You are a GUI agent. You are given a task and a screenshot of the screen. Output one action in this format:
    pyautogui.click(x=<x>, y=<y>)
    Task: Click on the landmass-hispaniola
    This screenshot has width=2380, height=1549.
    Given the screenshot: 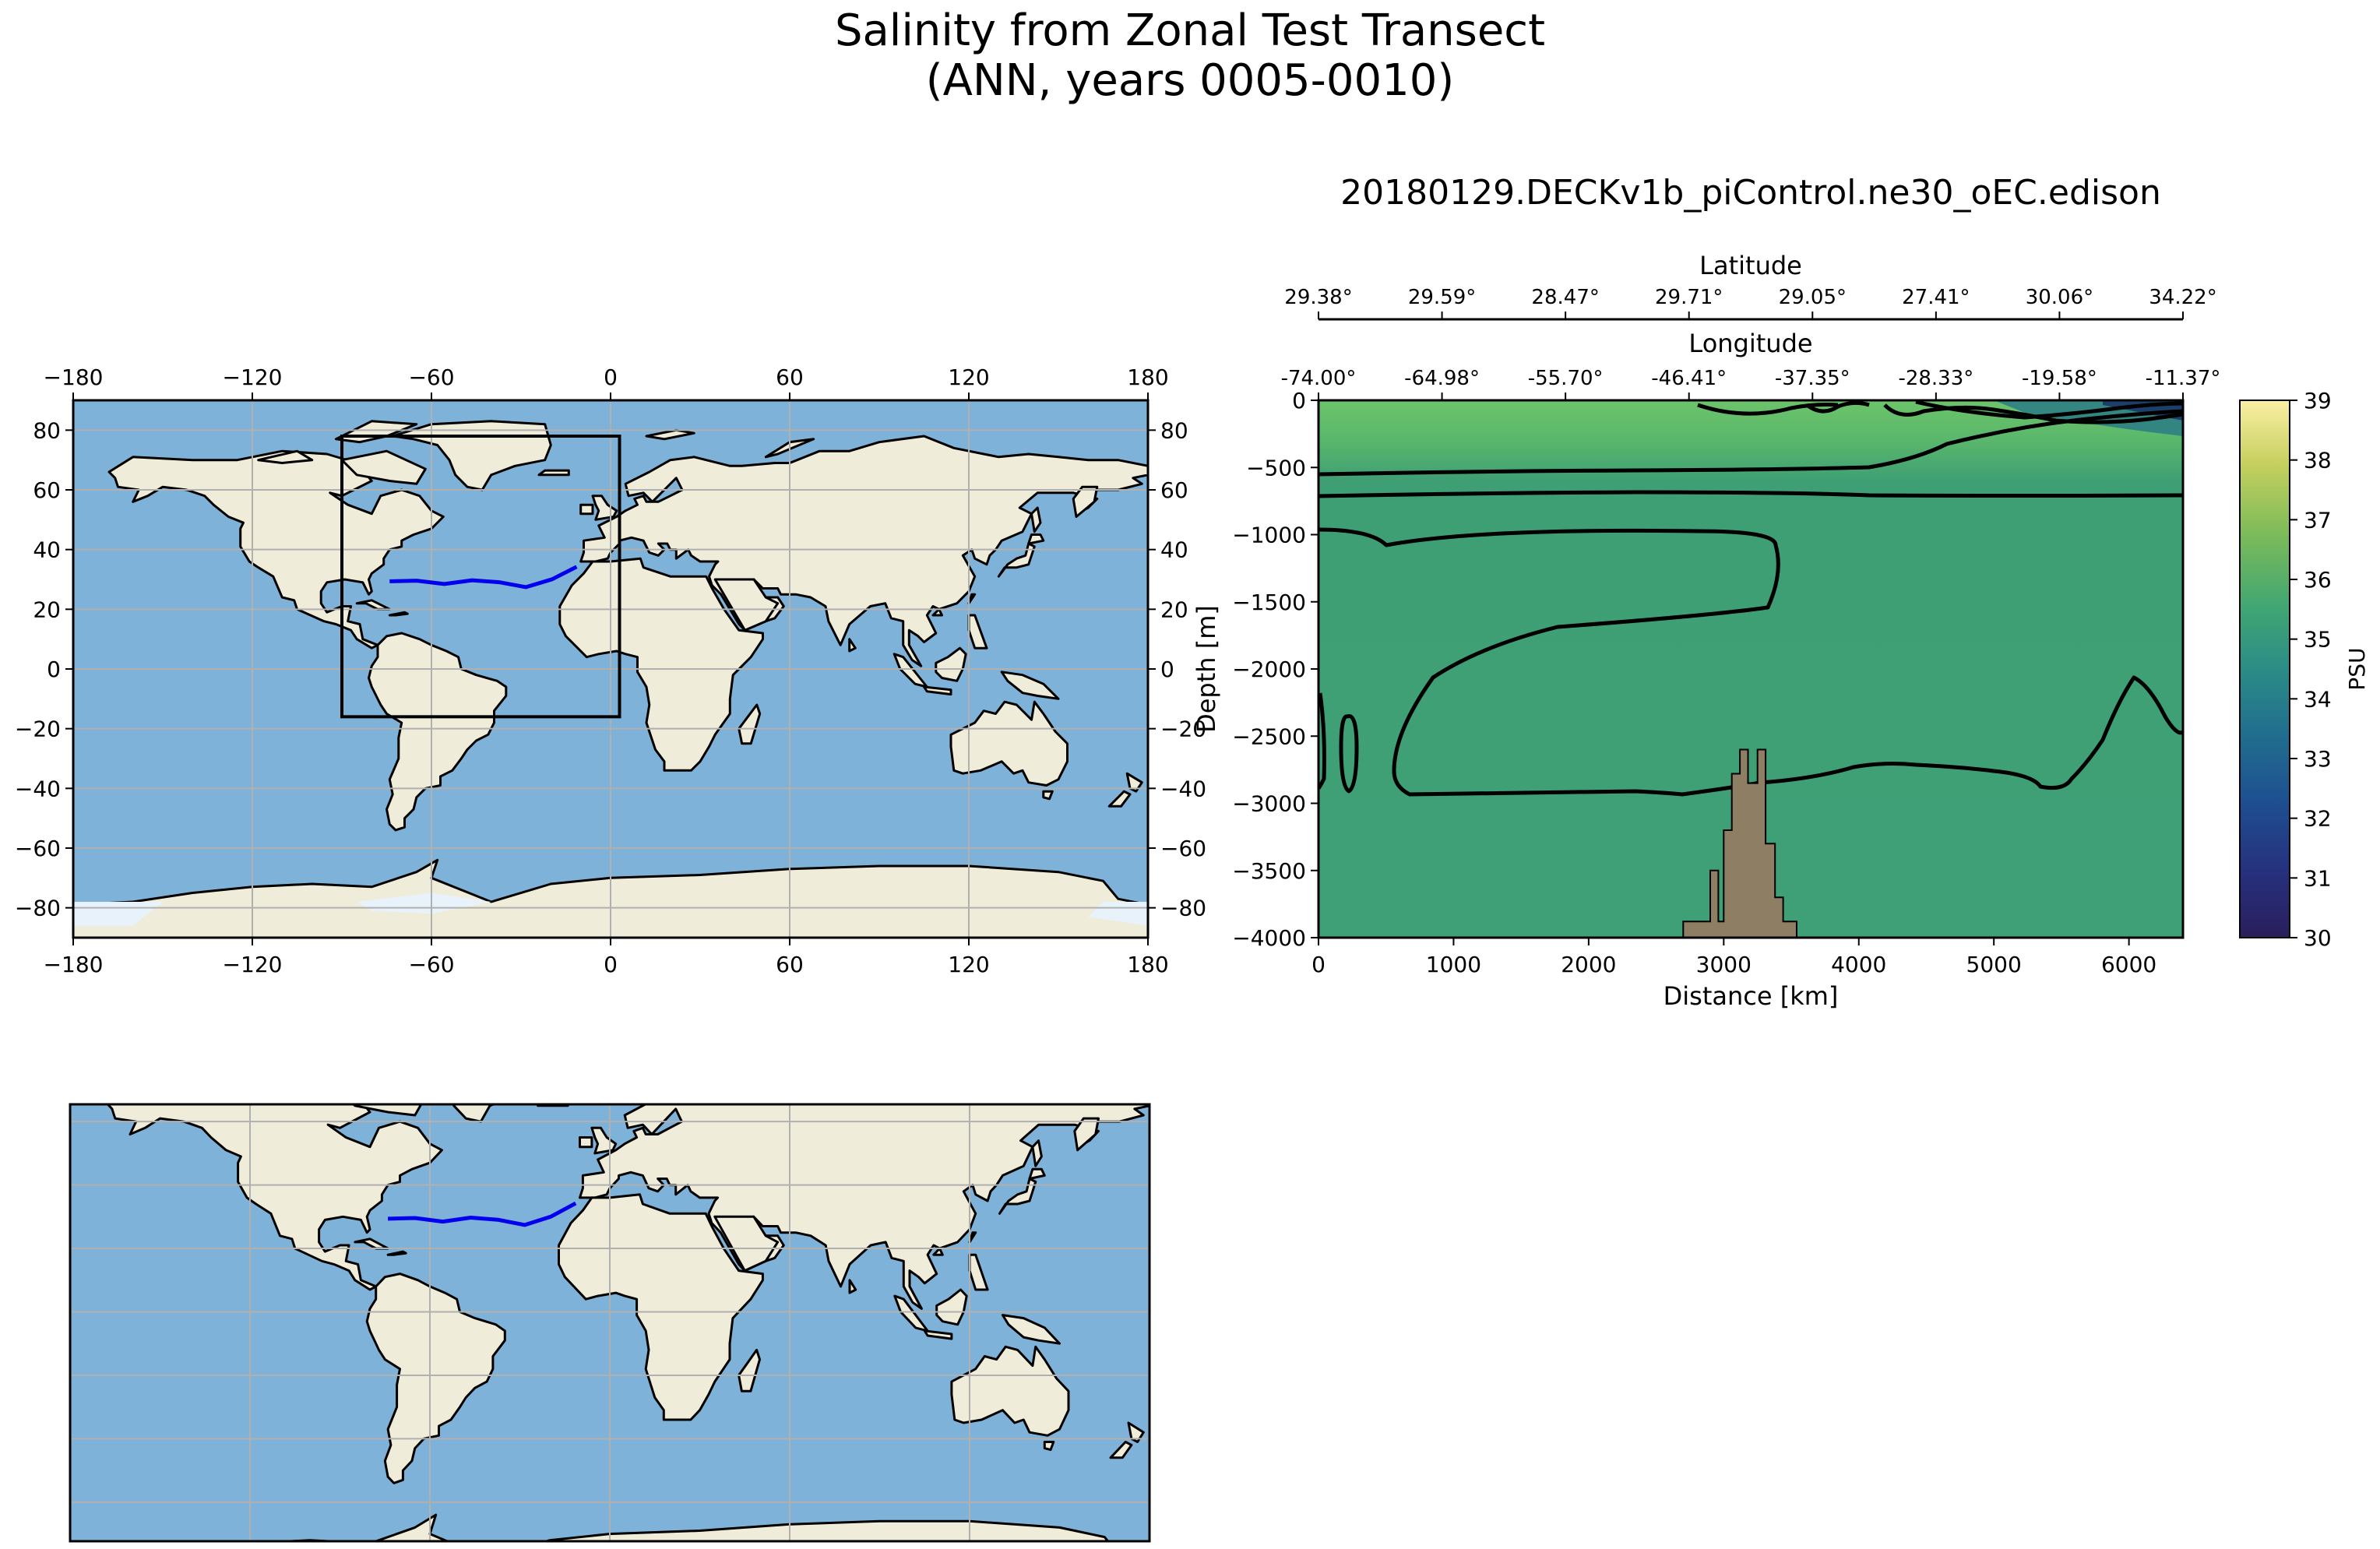 What is the action you would take?
    pyautogui.click(x=398, y=614)
    